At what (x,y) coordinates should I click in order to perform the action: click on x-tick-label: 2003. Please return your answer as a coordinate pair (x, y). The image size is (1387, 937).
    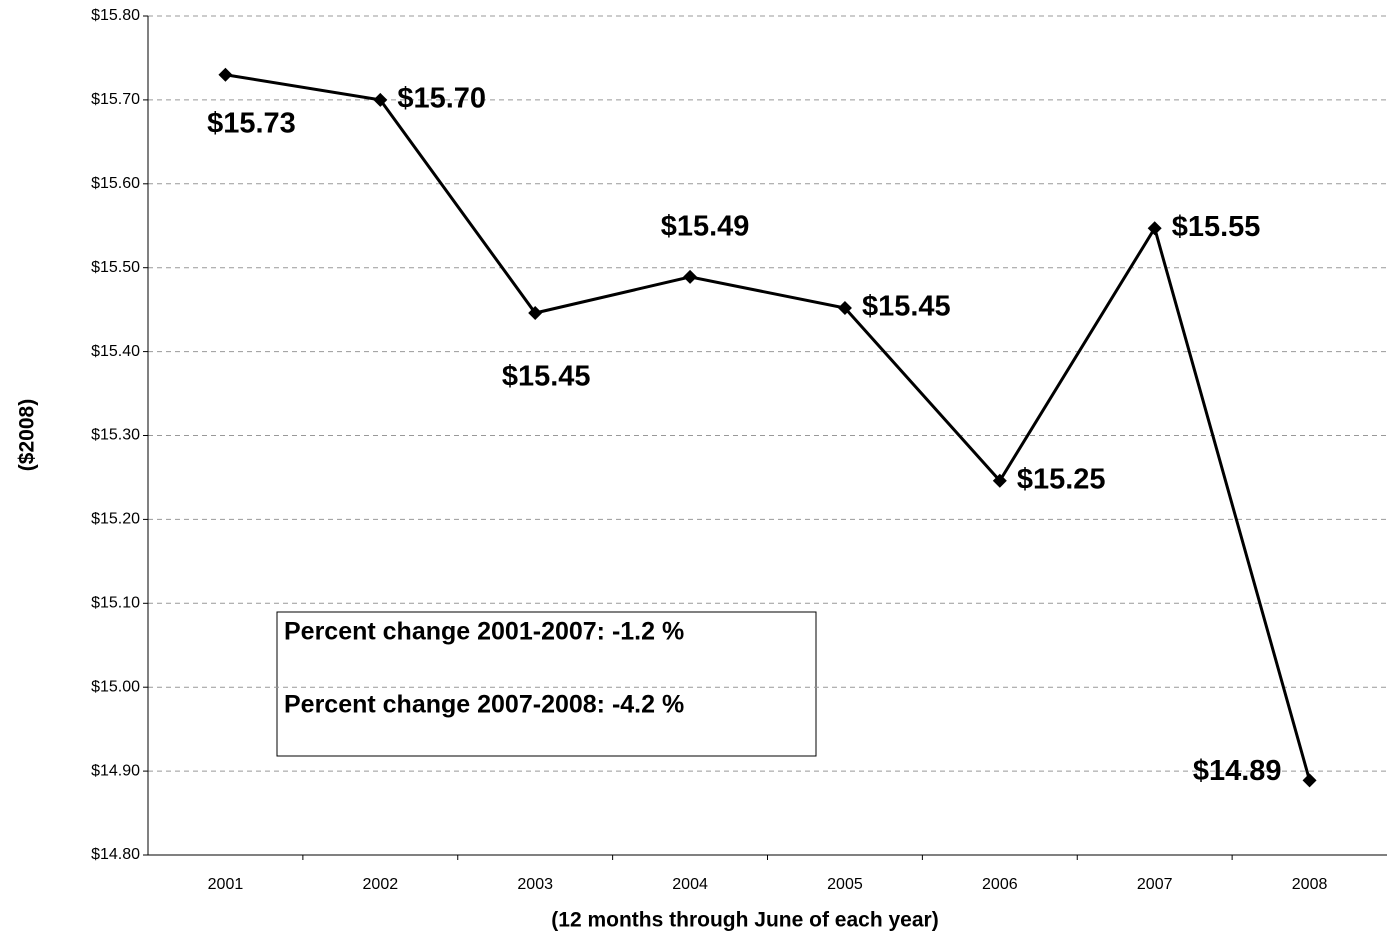
    Looking at the image, I should click on (535, 884).